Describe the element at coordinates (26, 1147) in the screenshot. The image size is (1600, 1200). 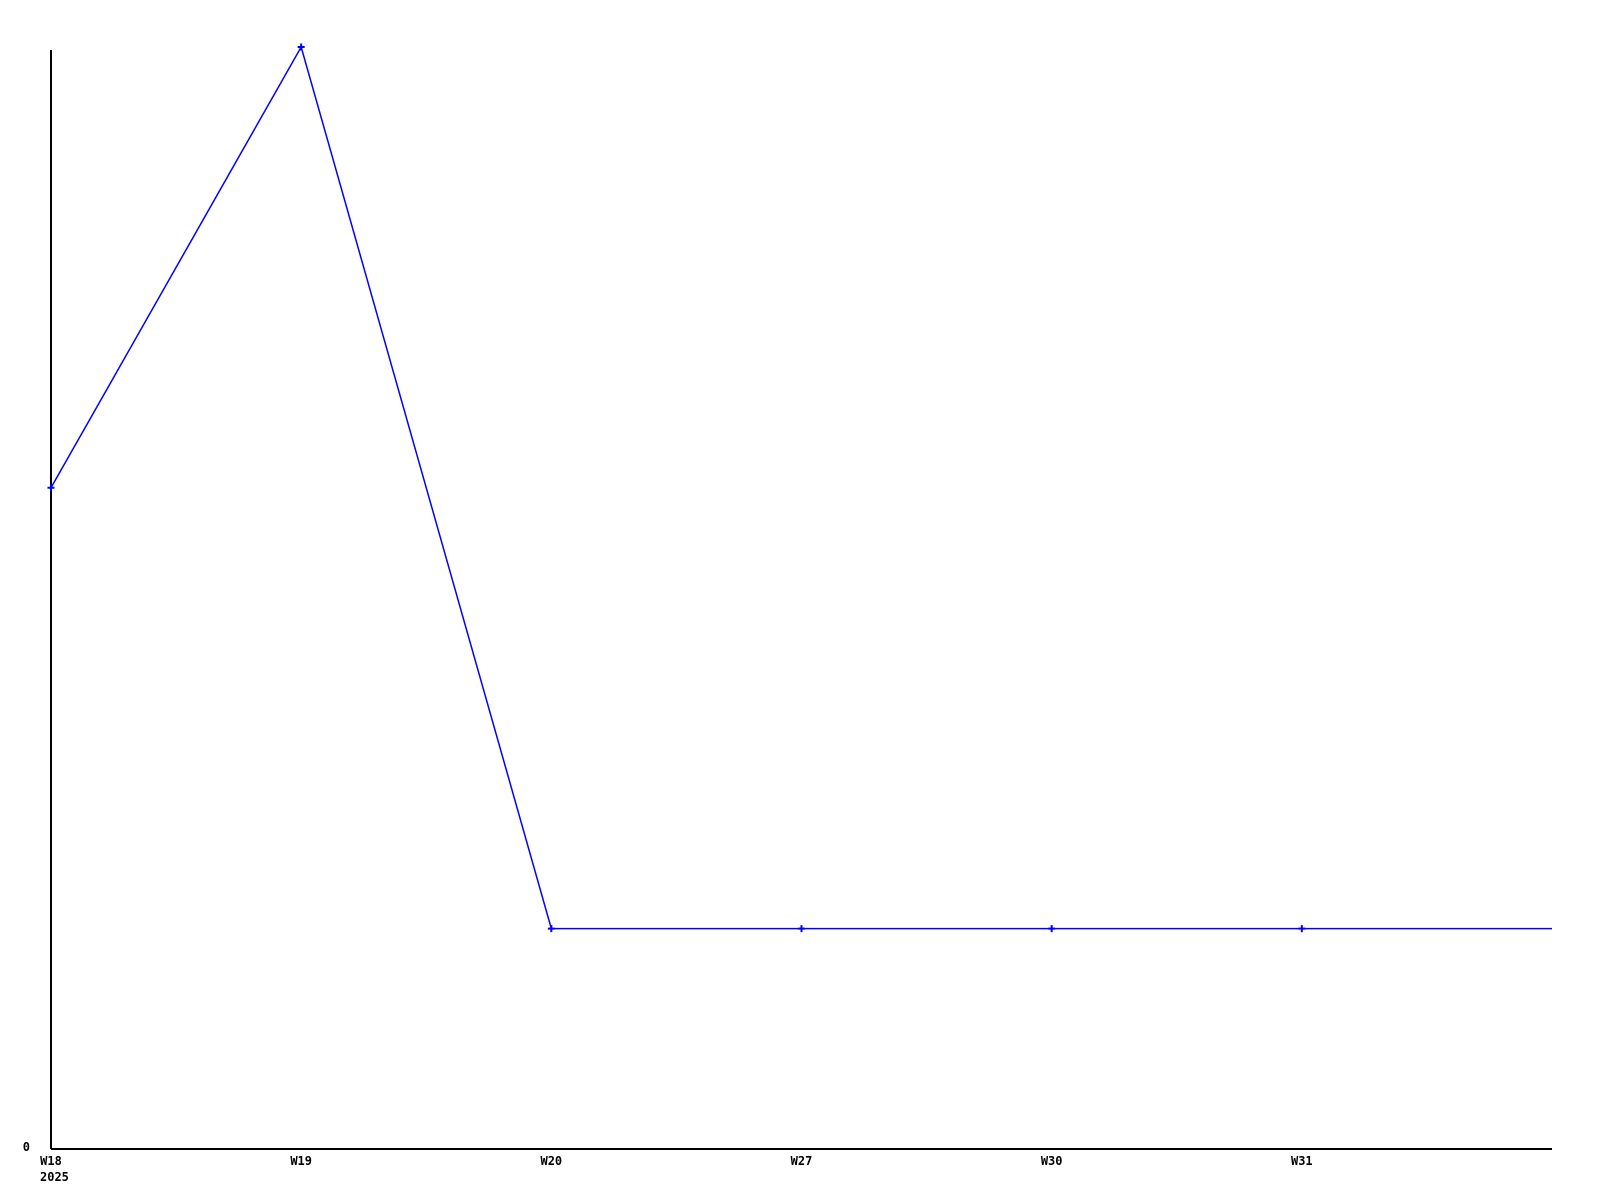
I see `y-zero-label: 0` at that location.